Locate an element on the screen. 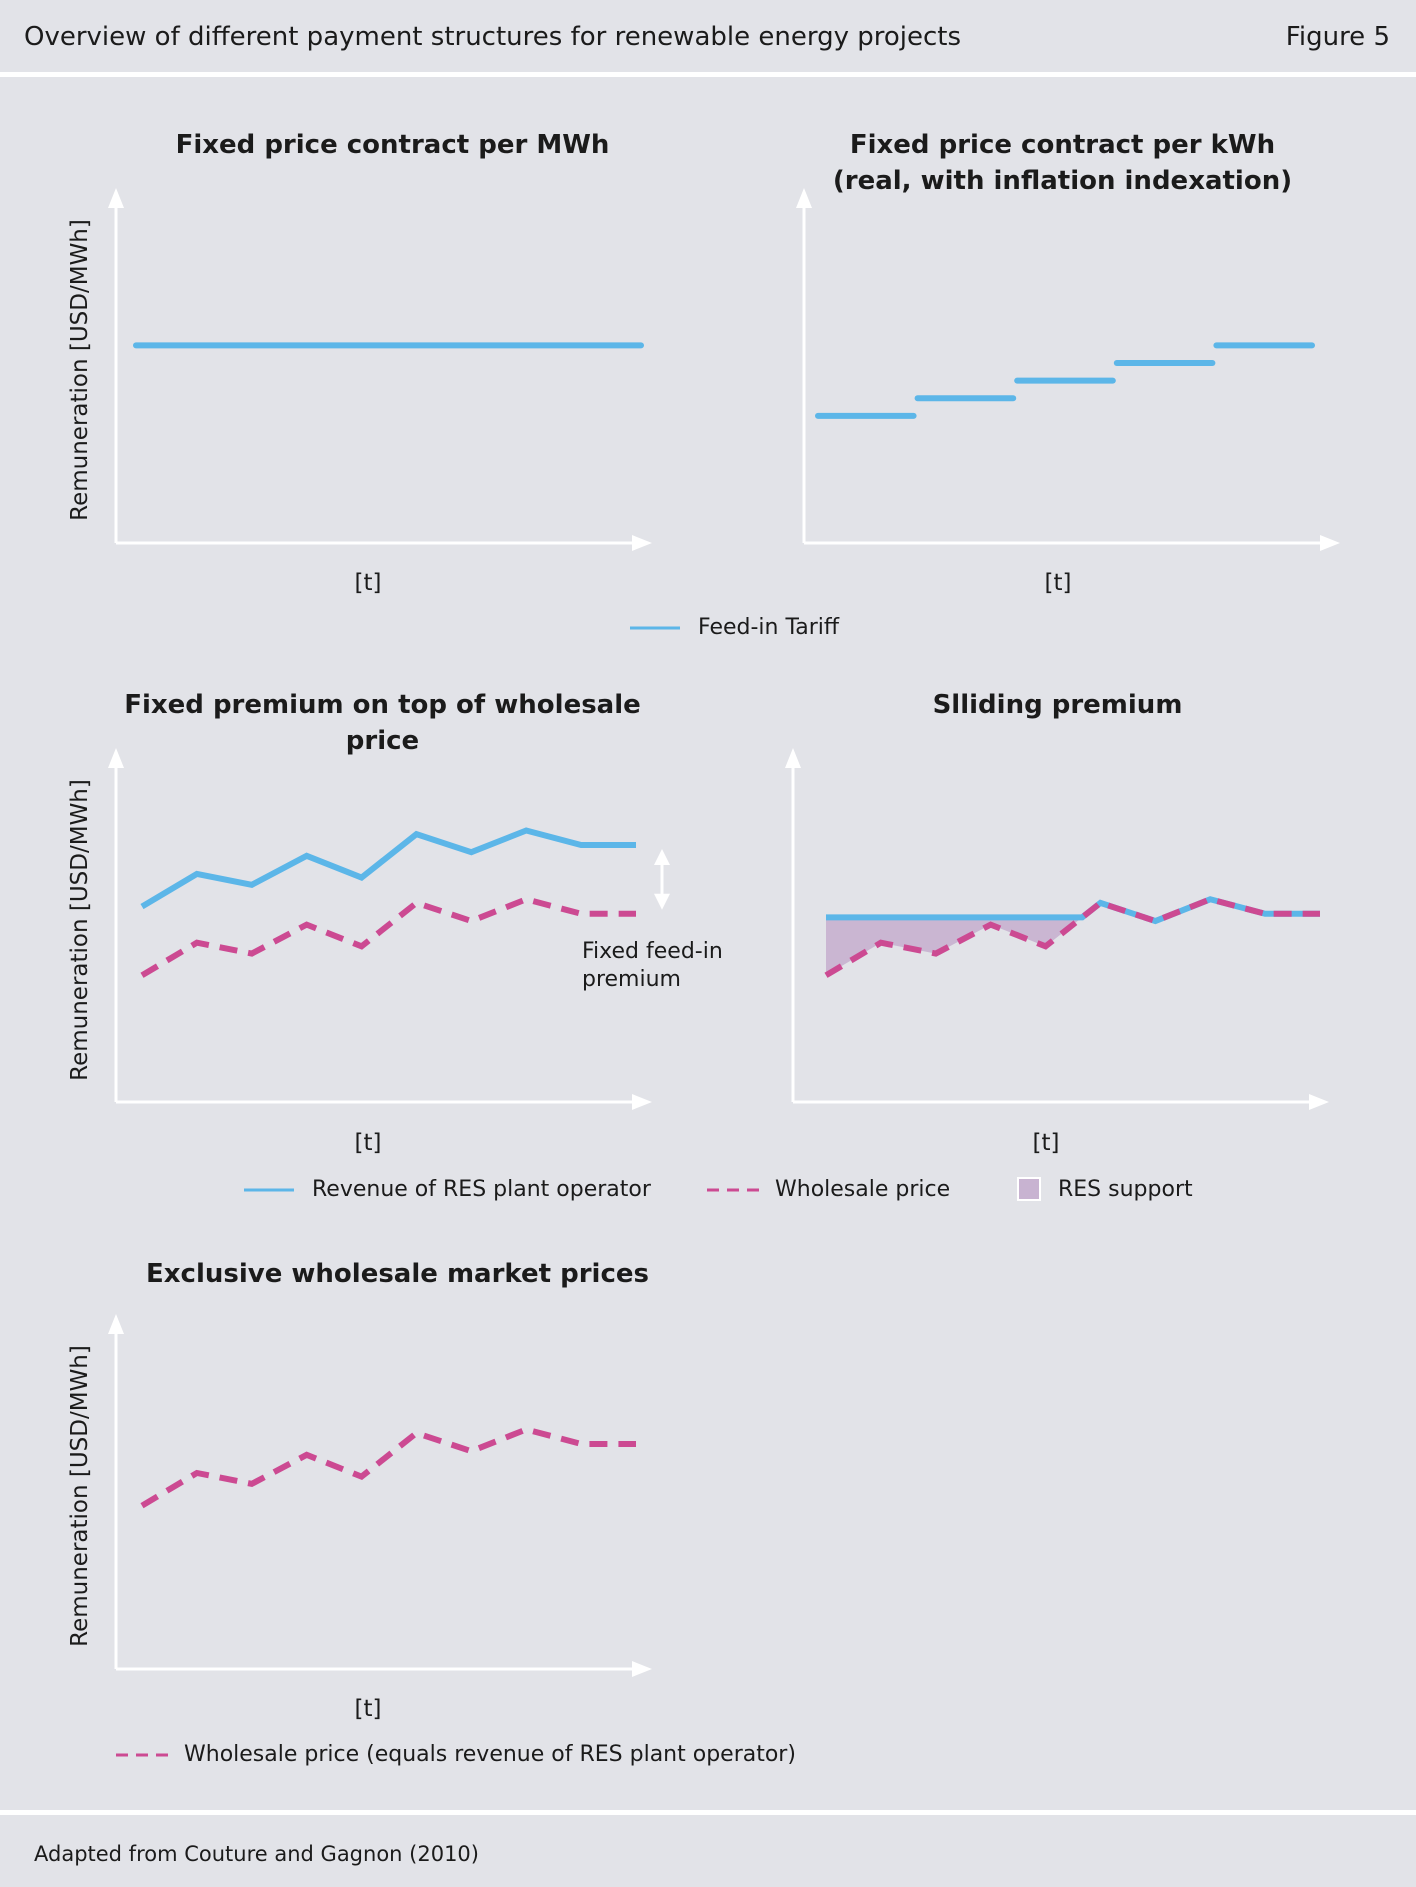  chart1-y-axis-arrow is located at coordinates (116, 198).